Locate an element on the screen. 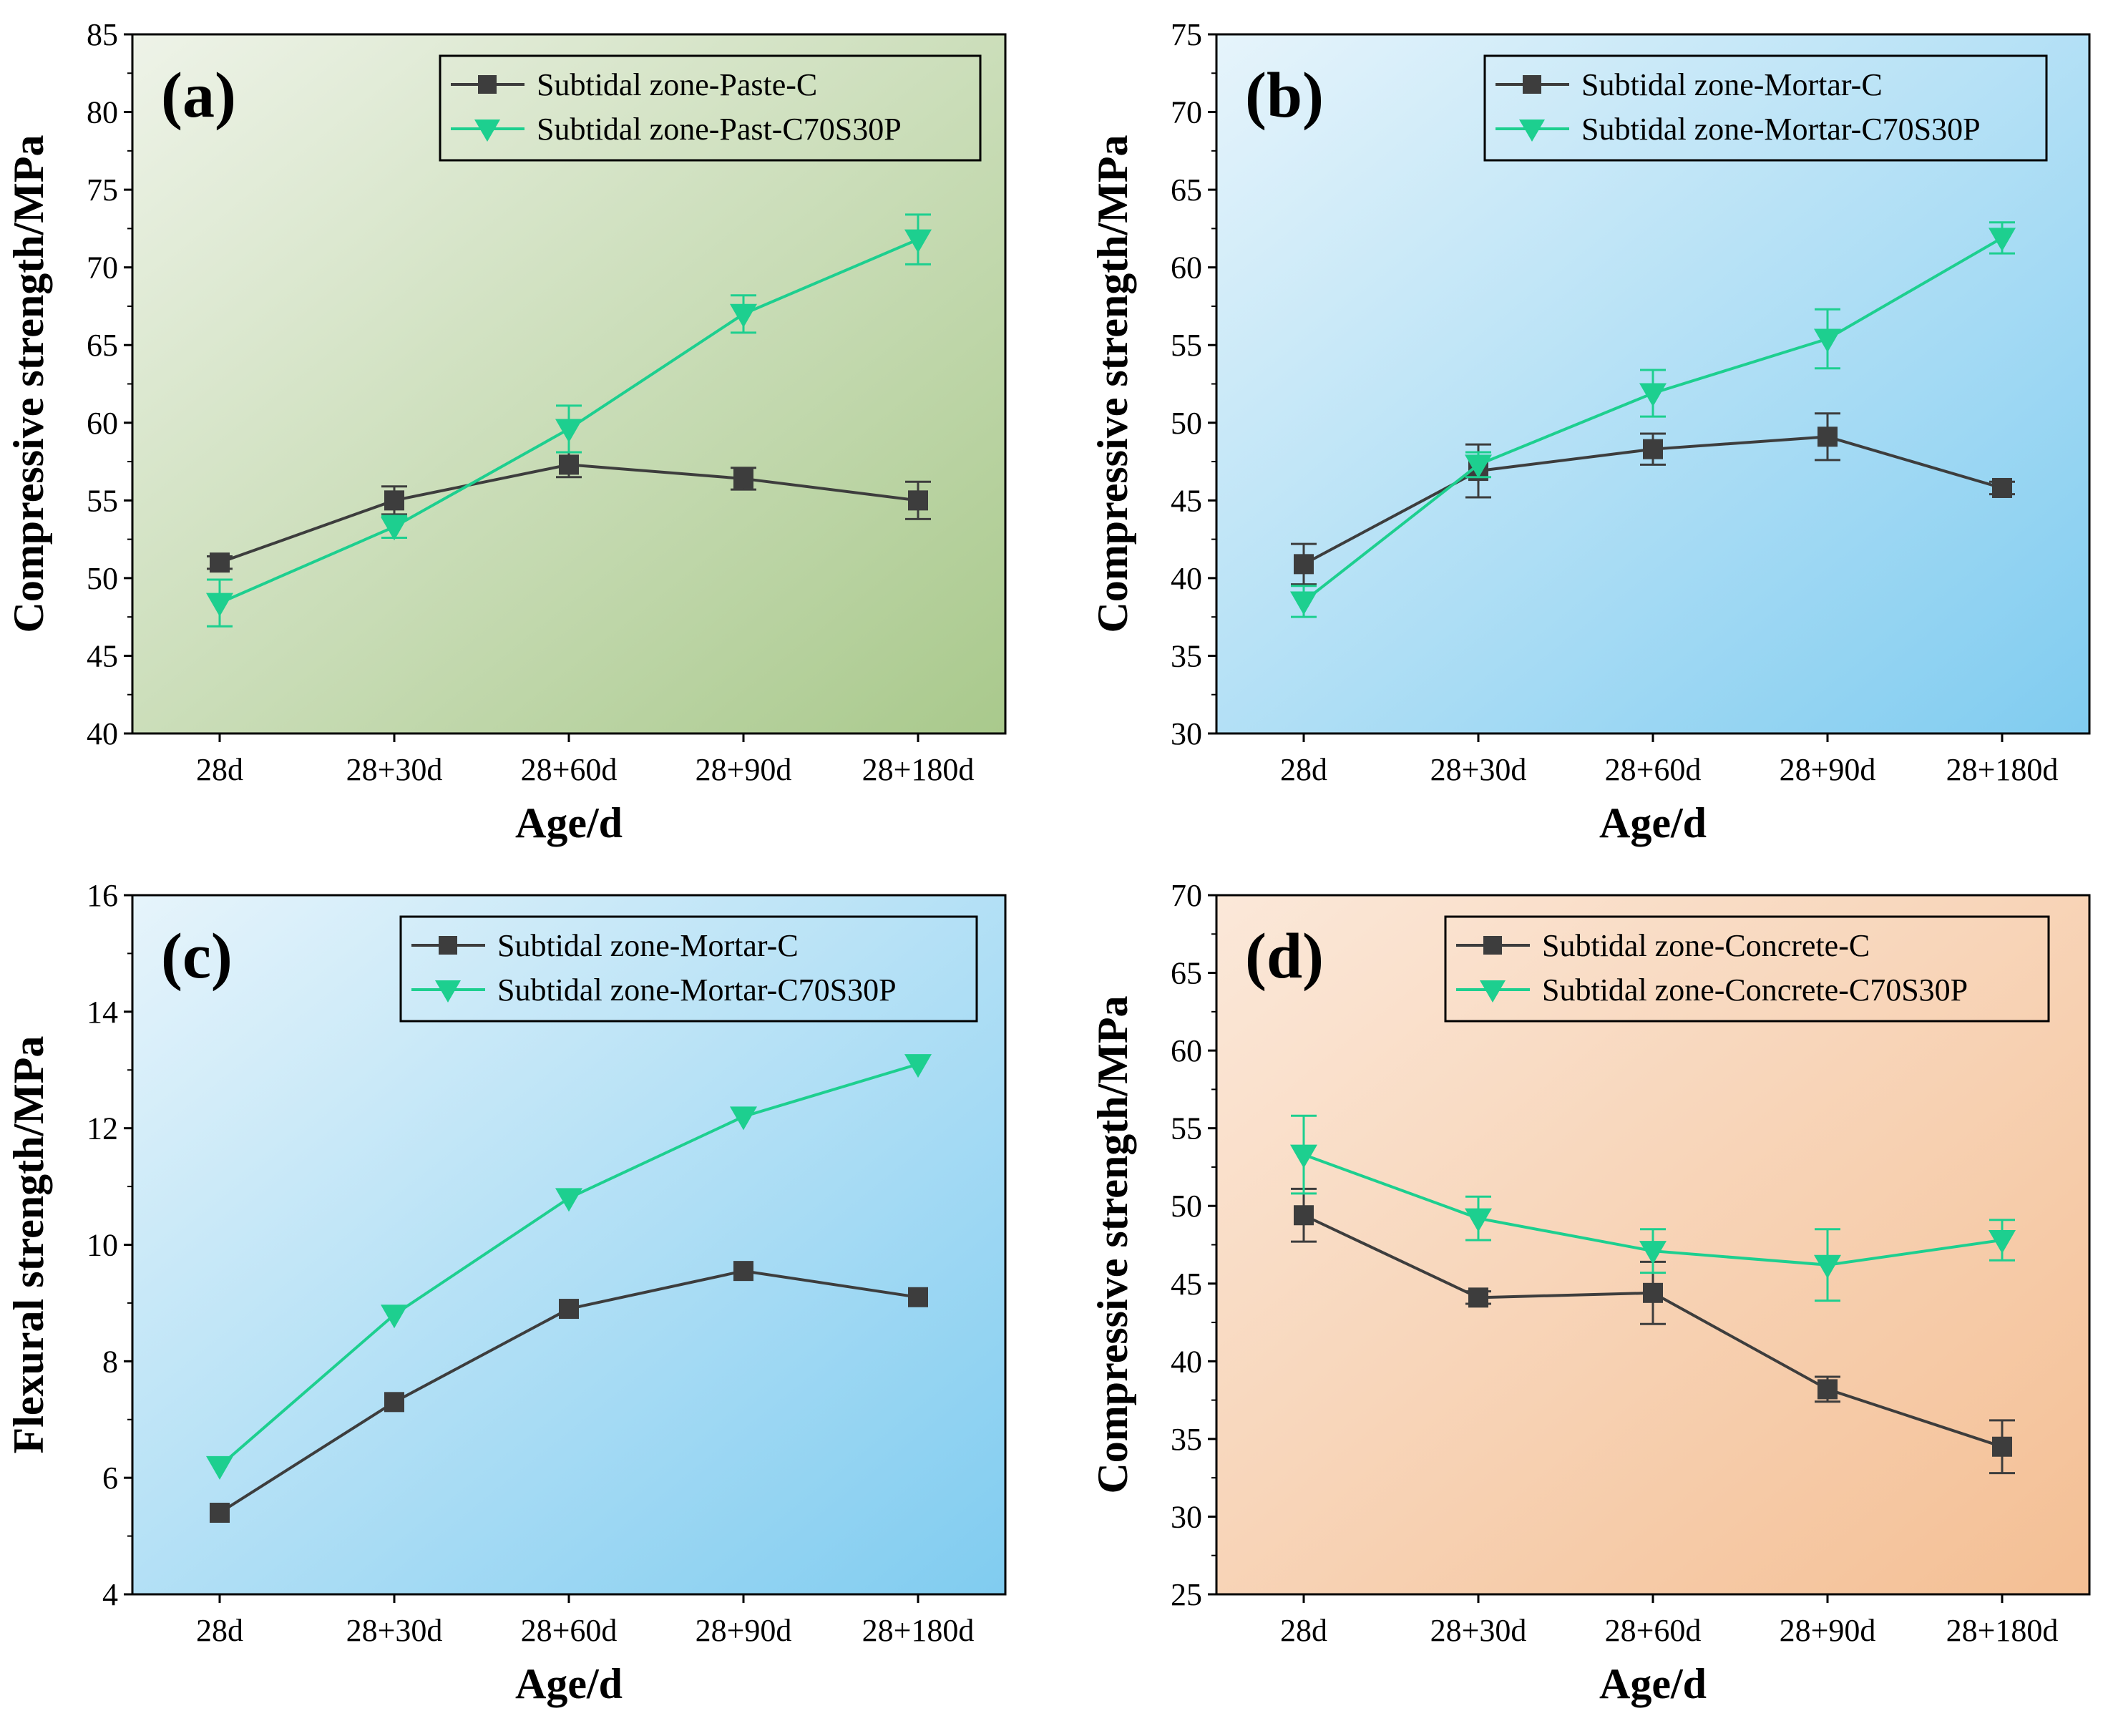  y-tick-label: 45 is located at coordinates (1186, 501).